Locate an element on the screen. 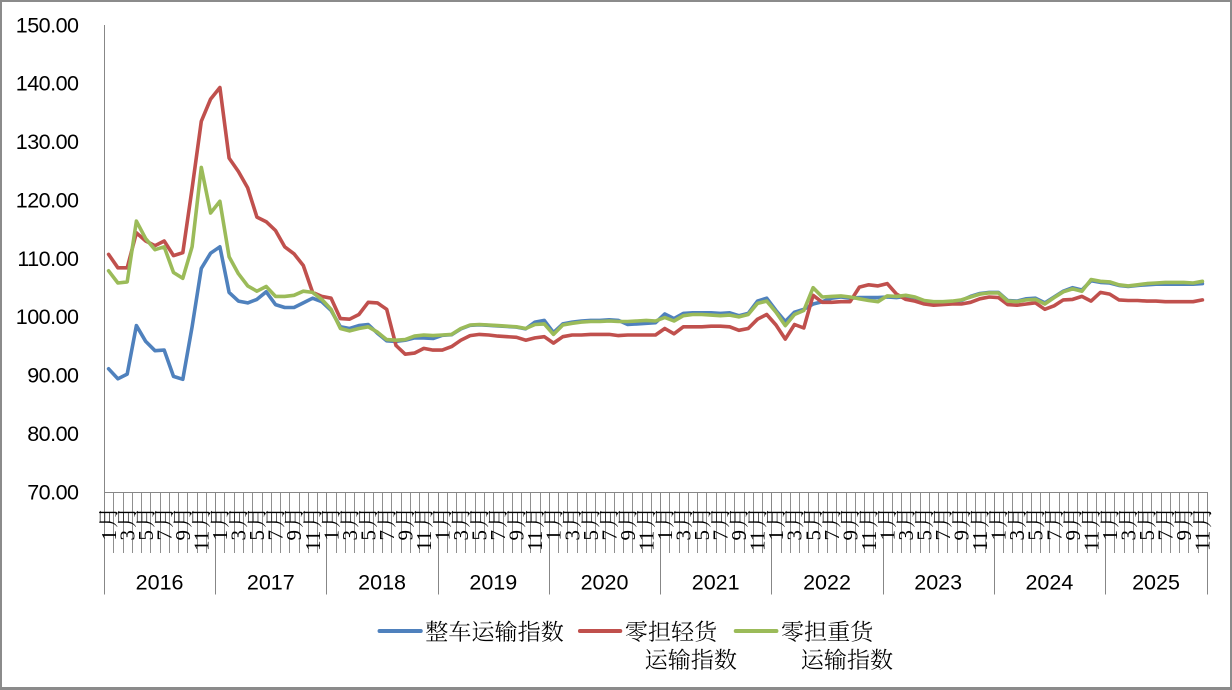 The image size is (1232, 690). svg-text: 2016 is located at coordinates (160, 583).